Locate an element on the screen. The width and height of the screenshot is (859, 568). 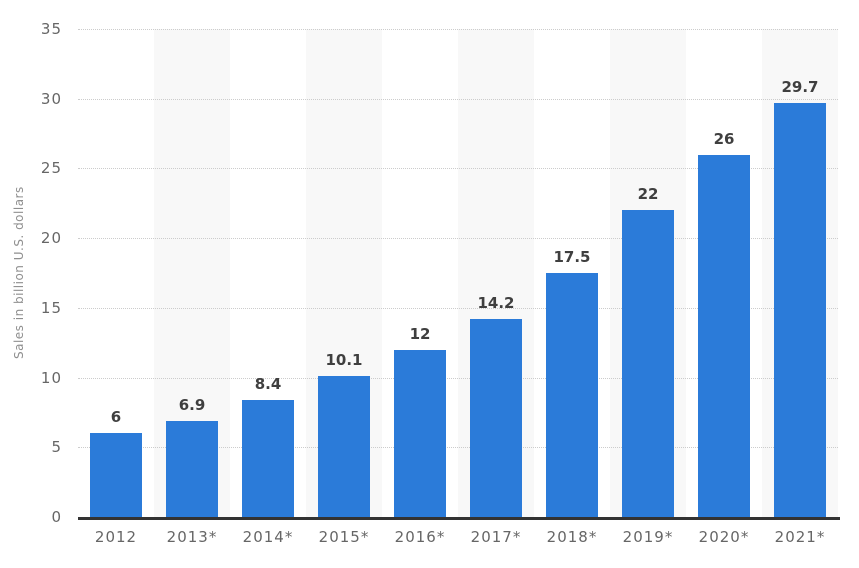
y-axis-tick-labels: 0 5 10 15 20 25 30 35 is located at coordinates (31, 273).